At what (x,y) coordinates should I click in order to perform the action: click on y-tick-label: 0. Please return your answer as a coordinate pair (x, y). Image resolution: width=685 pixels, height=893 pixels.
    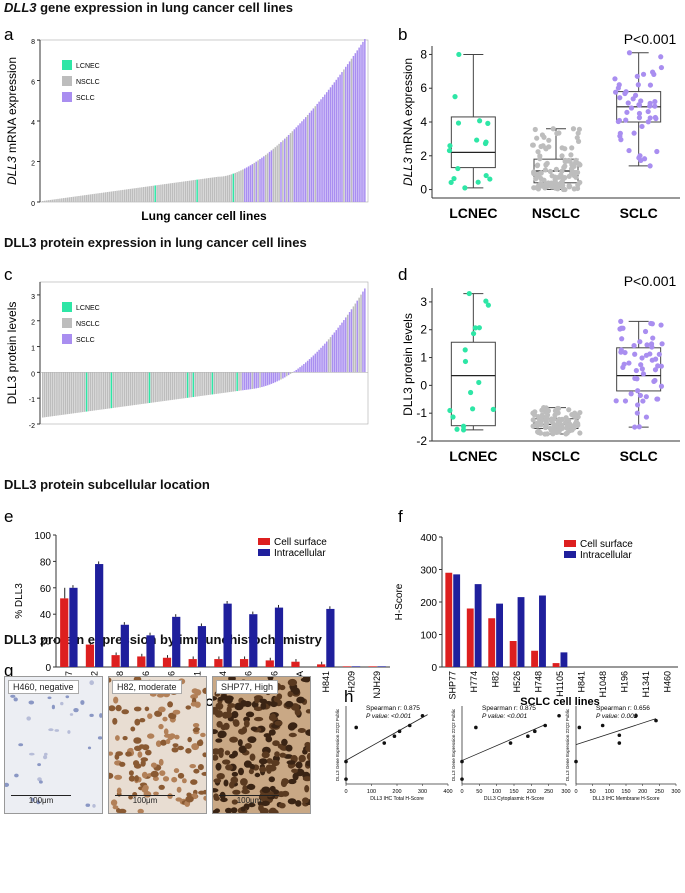
    Looking at the image, I should click on (423, 190).